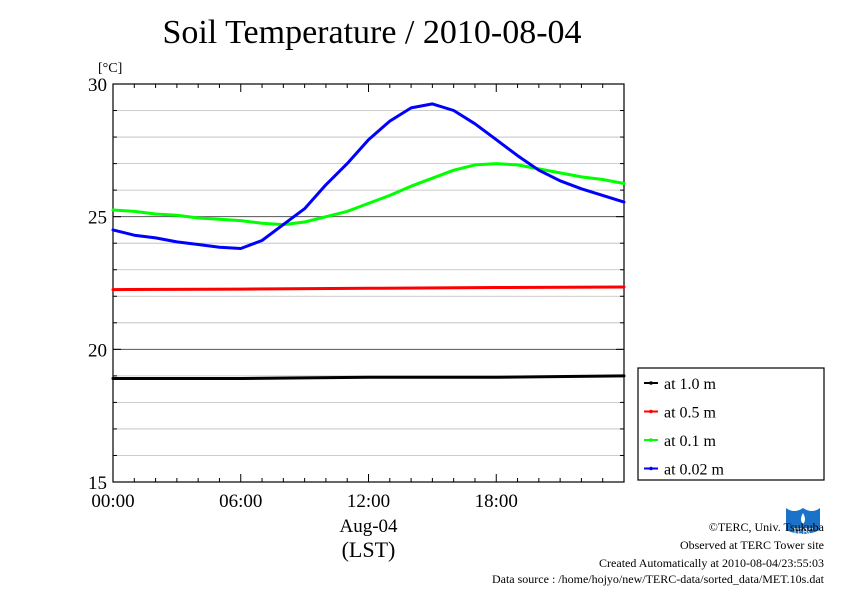  What do you see at coordinates (690, 413) in the screenshot?
I see `legend-label-1: at 0.5 m` at bounding box center [690, 413].